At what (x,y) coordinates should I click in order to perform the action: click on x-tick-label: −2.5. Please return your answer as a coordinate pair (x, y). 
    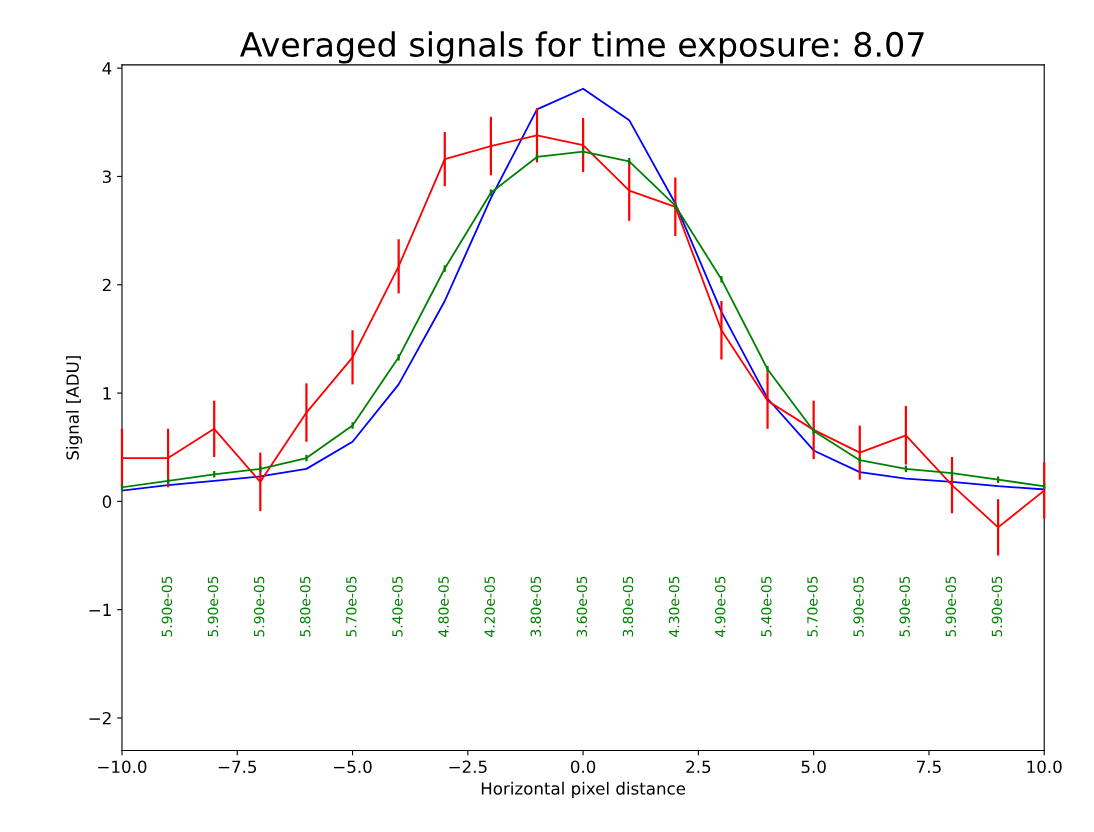
    Looking at the image, I should click on (468, 767).